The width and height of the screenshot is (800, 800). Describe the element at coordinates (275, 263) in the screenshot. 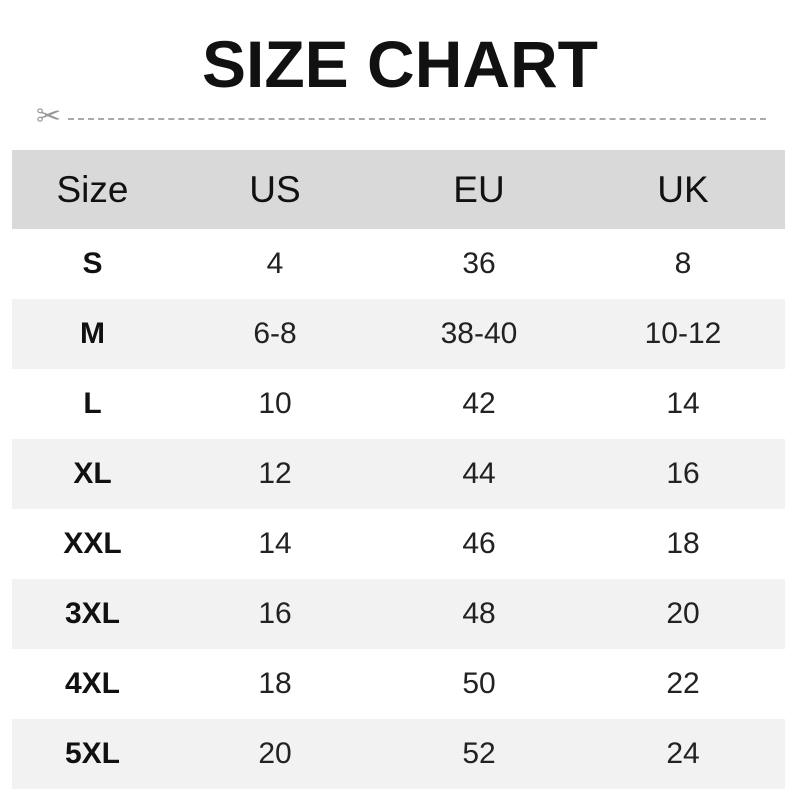

I see `cell-us: 4` at that location.